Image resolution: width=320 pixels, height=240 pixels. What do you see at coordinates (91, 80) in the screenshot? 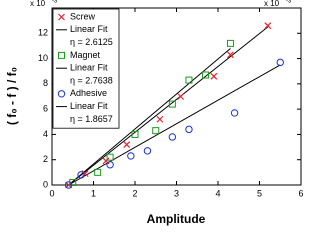
I see `legend-note: η = 2.7638` at bounding box center [91, 80].